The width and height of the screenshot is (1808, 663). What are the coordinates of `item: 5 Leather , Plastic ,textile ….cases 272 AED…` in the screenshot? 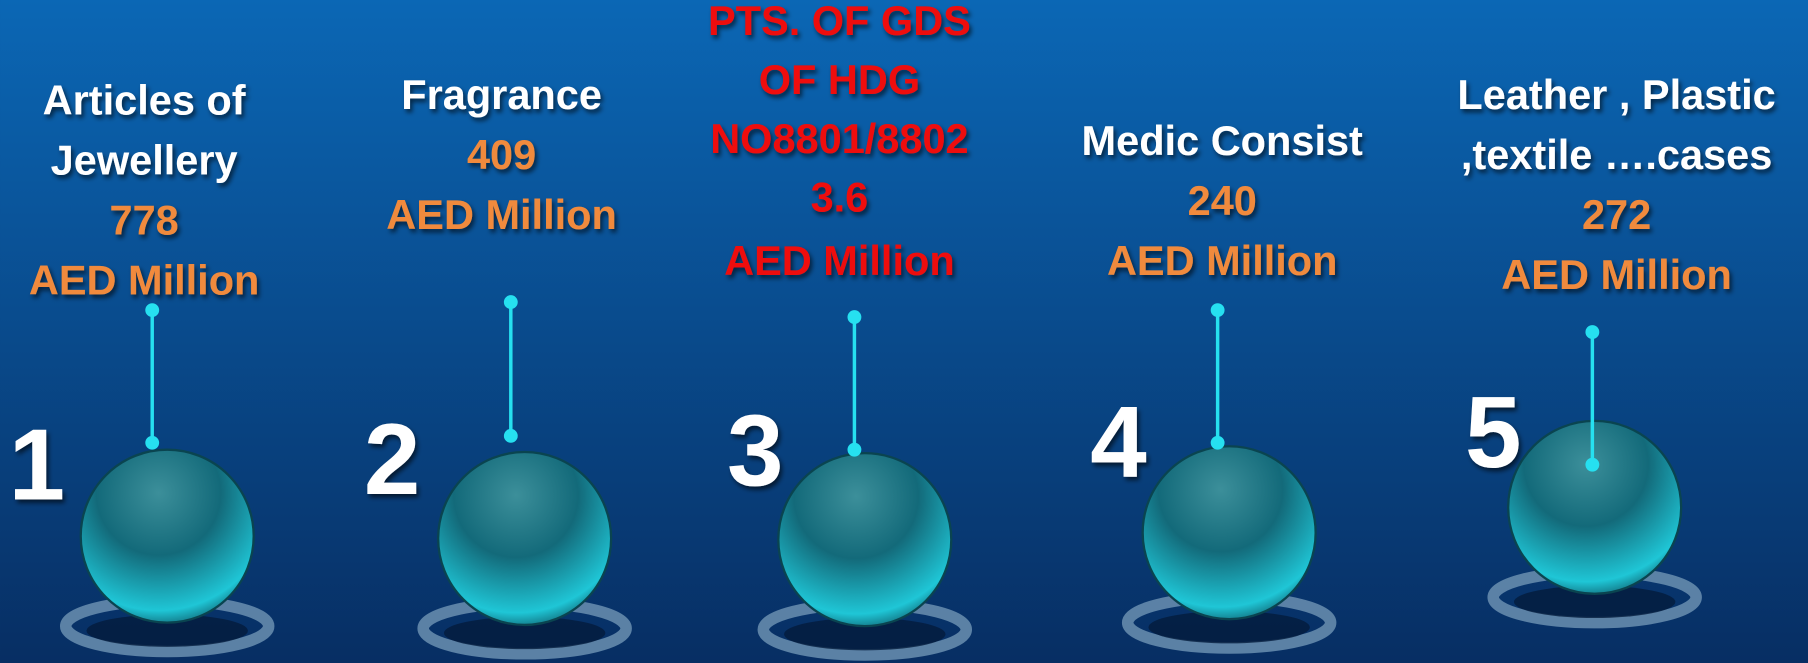 It's located at (1616, 350).